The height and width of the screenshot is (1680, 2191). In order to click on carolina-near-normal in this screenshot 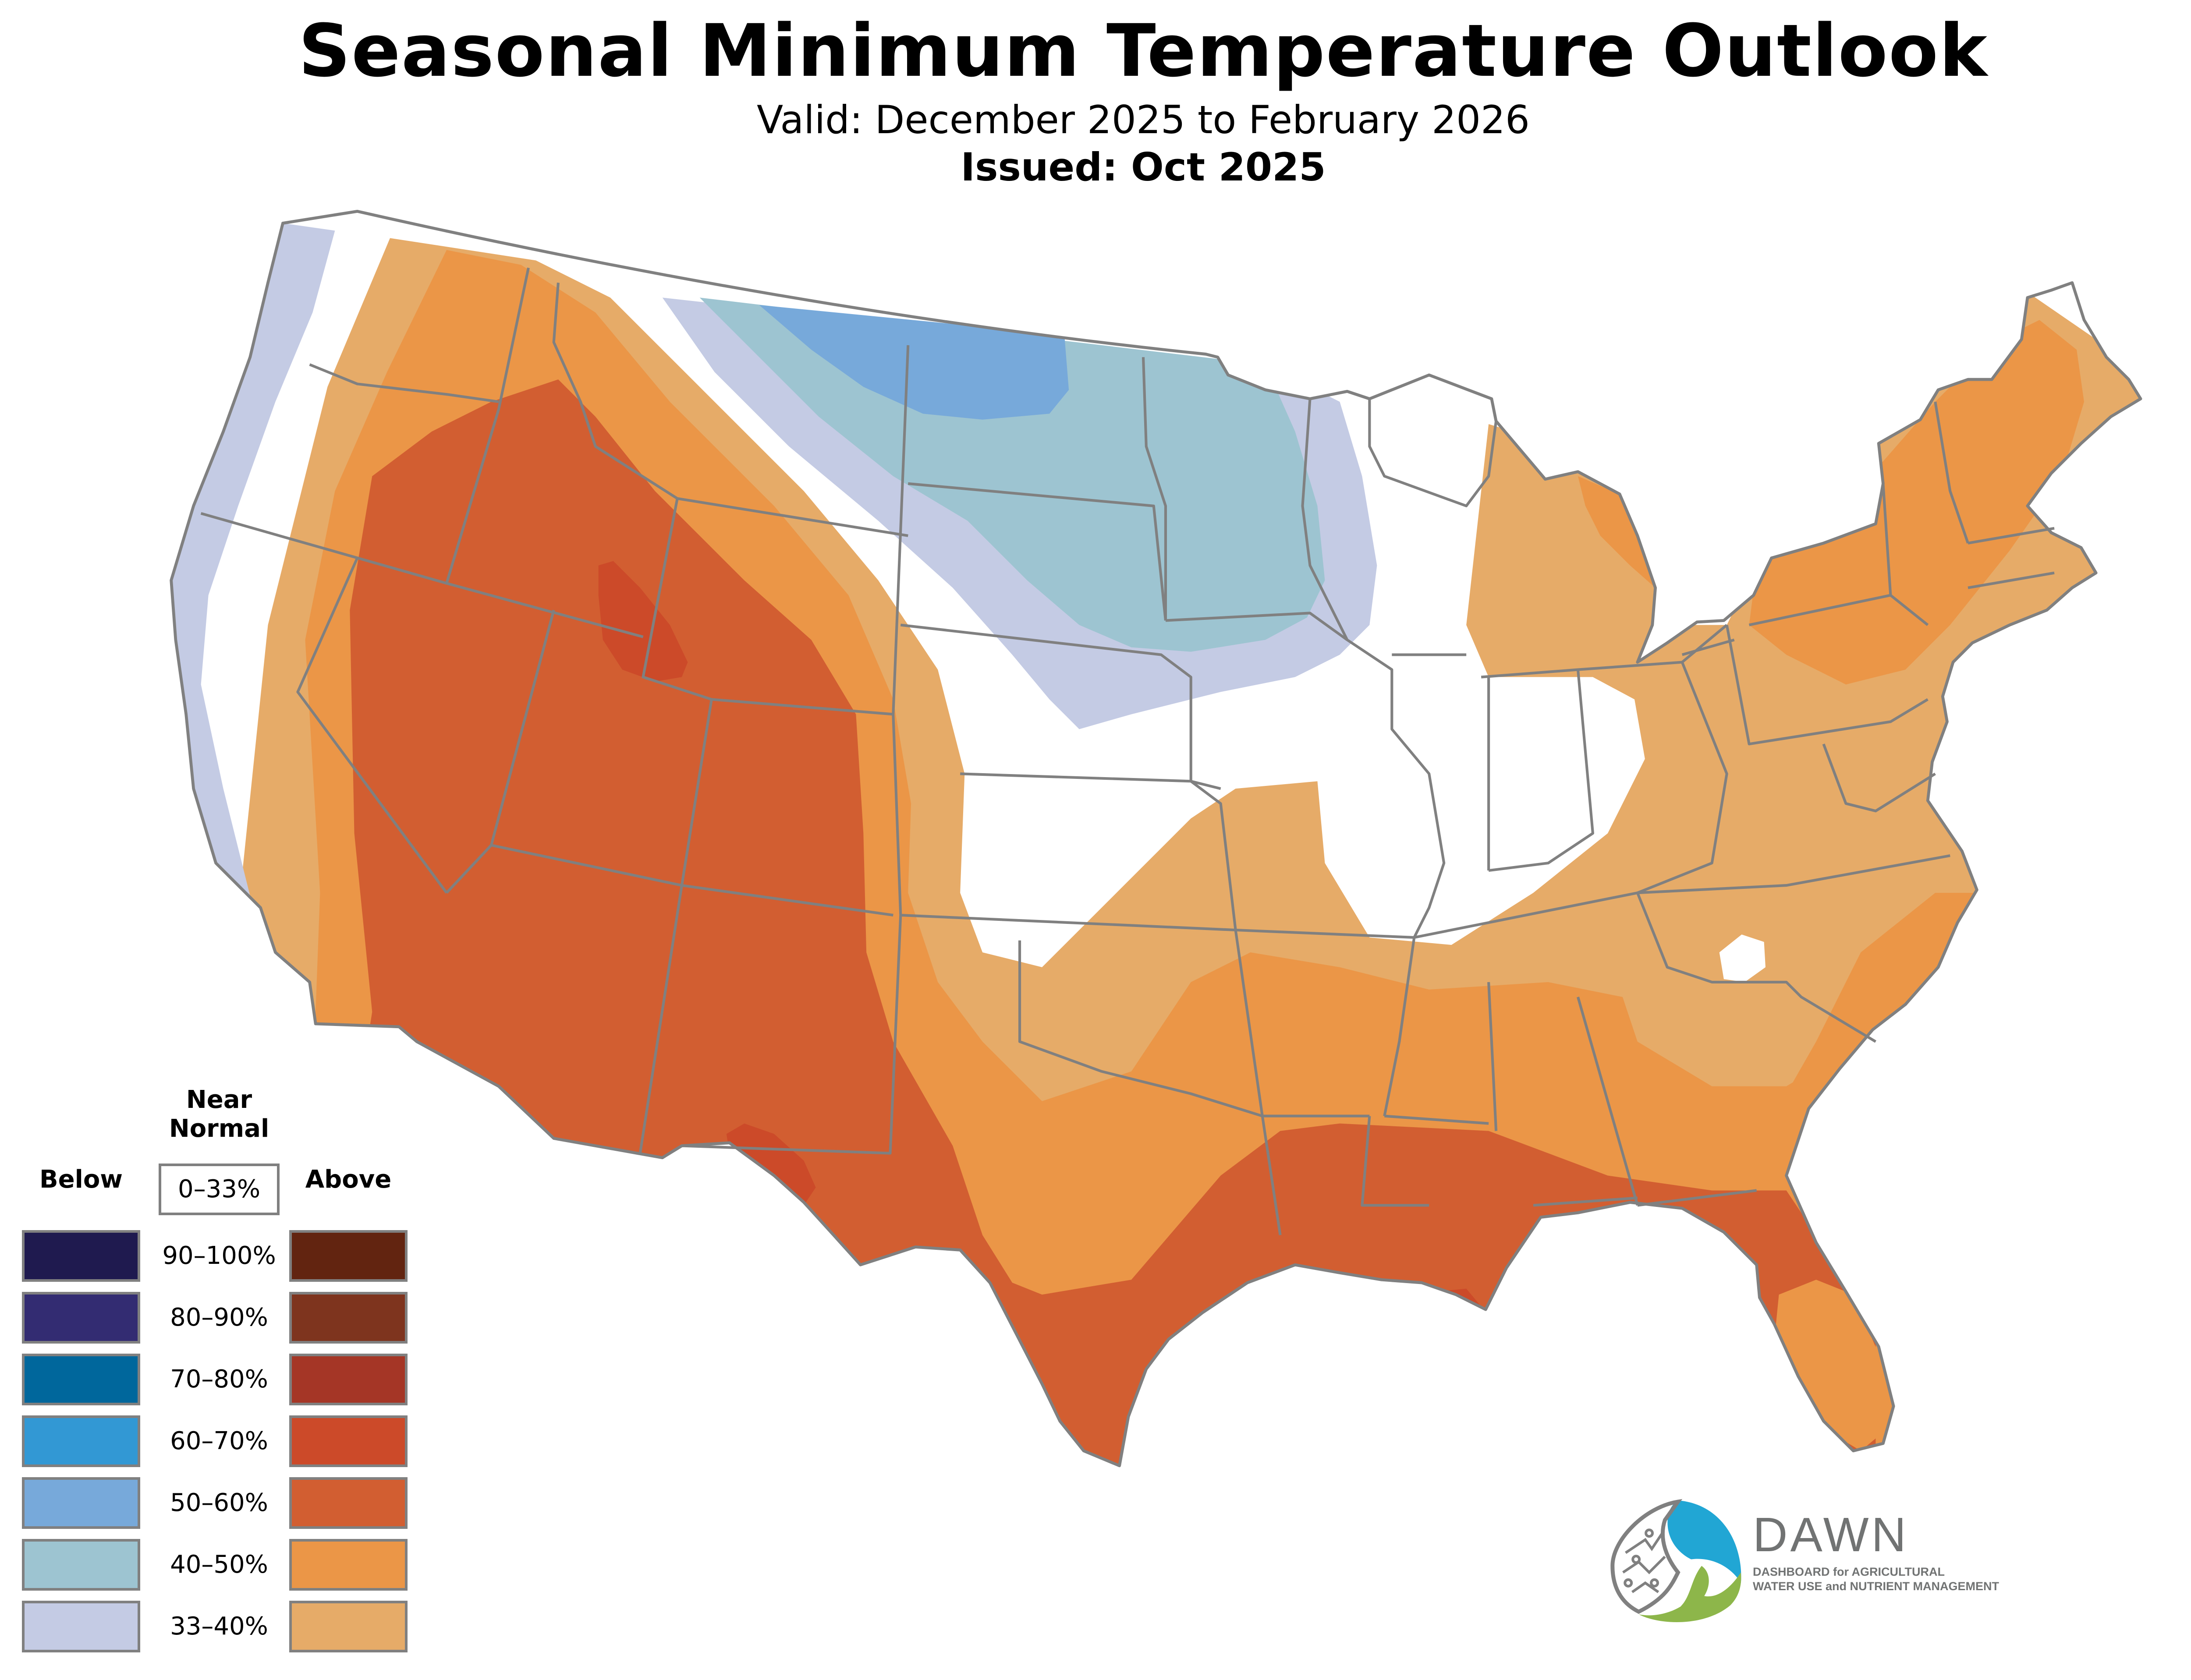, I will do `click(1742, 958)`.